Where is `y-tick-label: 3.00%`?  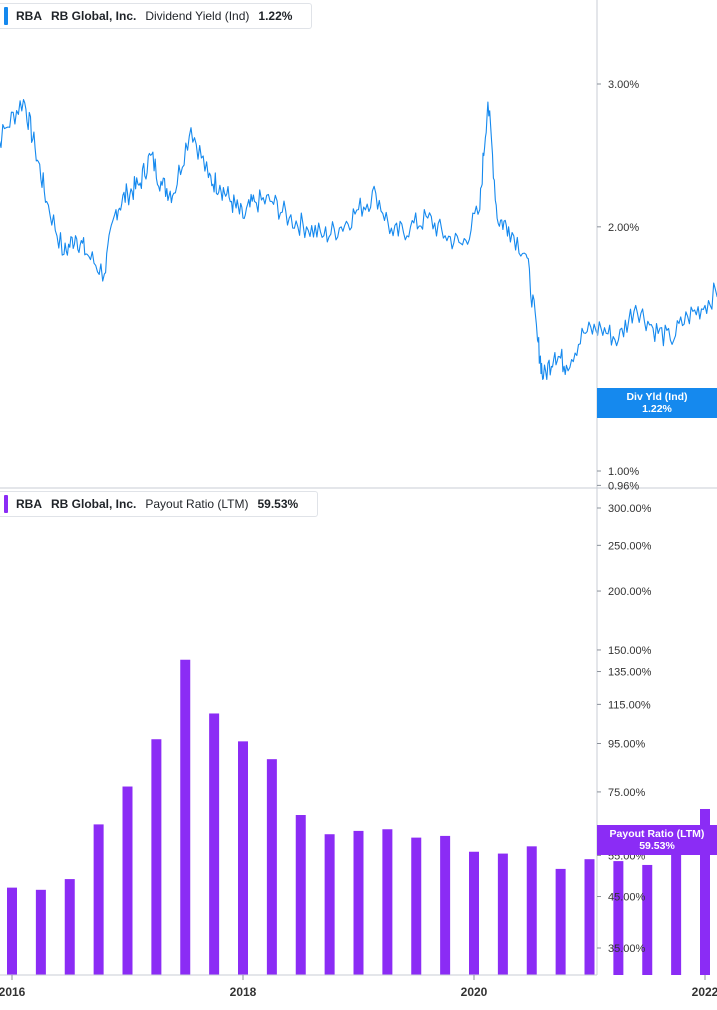 y-tick-label: 3.00% is located at coordinates (623, 85).